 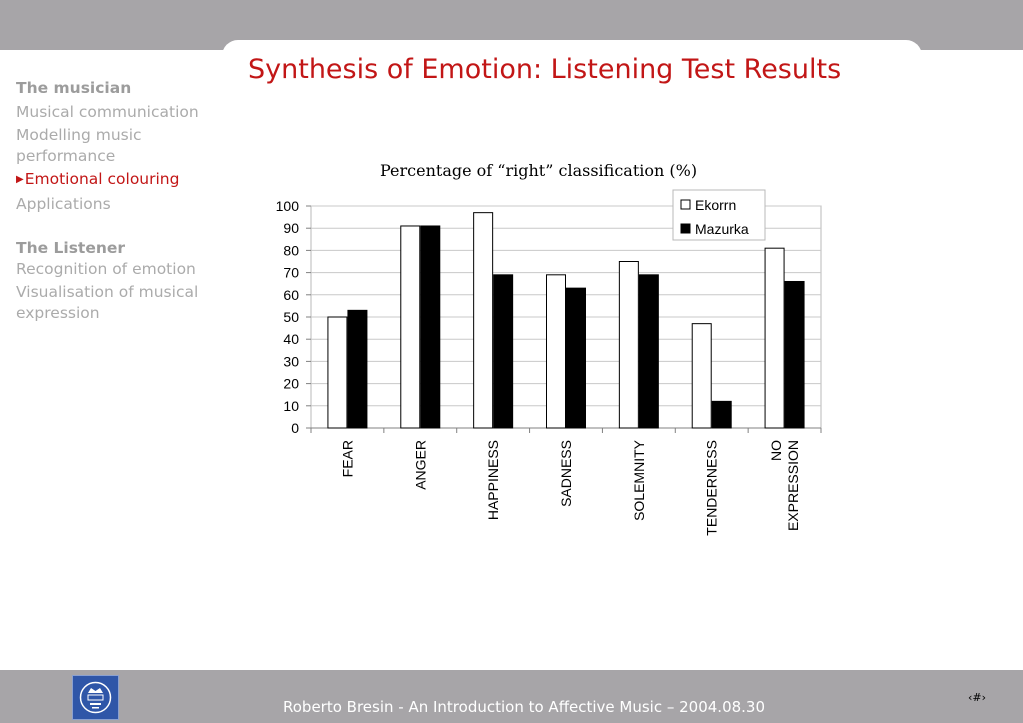 What do you see at coordinates (712, 488) in the screenshot?
I see `x-category-label: TENDERNESS` at bounding box center [712, 488].